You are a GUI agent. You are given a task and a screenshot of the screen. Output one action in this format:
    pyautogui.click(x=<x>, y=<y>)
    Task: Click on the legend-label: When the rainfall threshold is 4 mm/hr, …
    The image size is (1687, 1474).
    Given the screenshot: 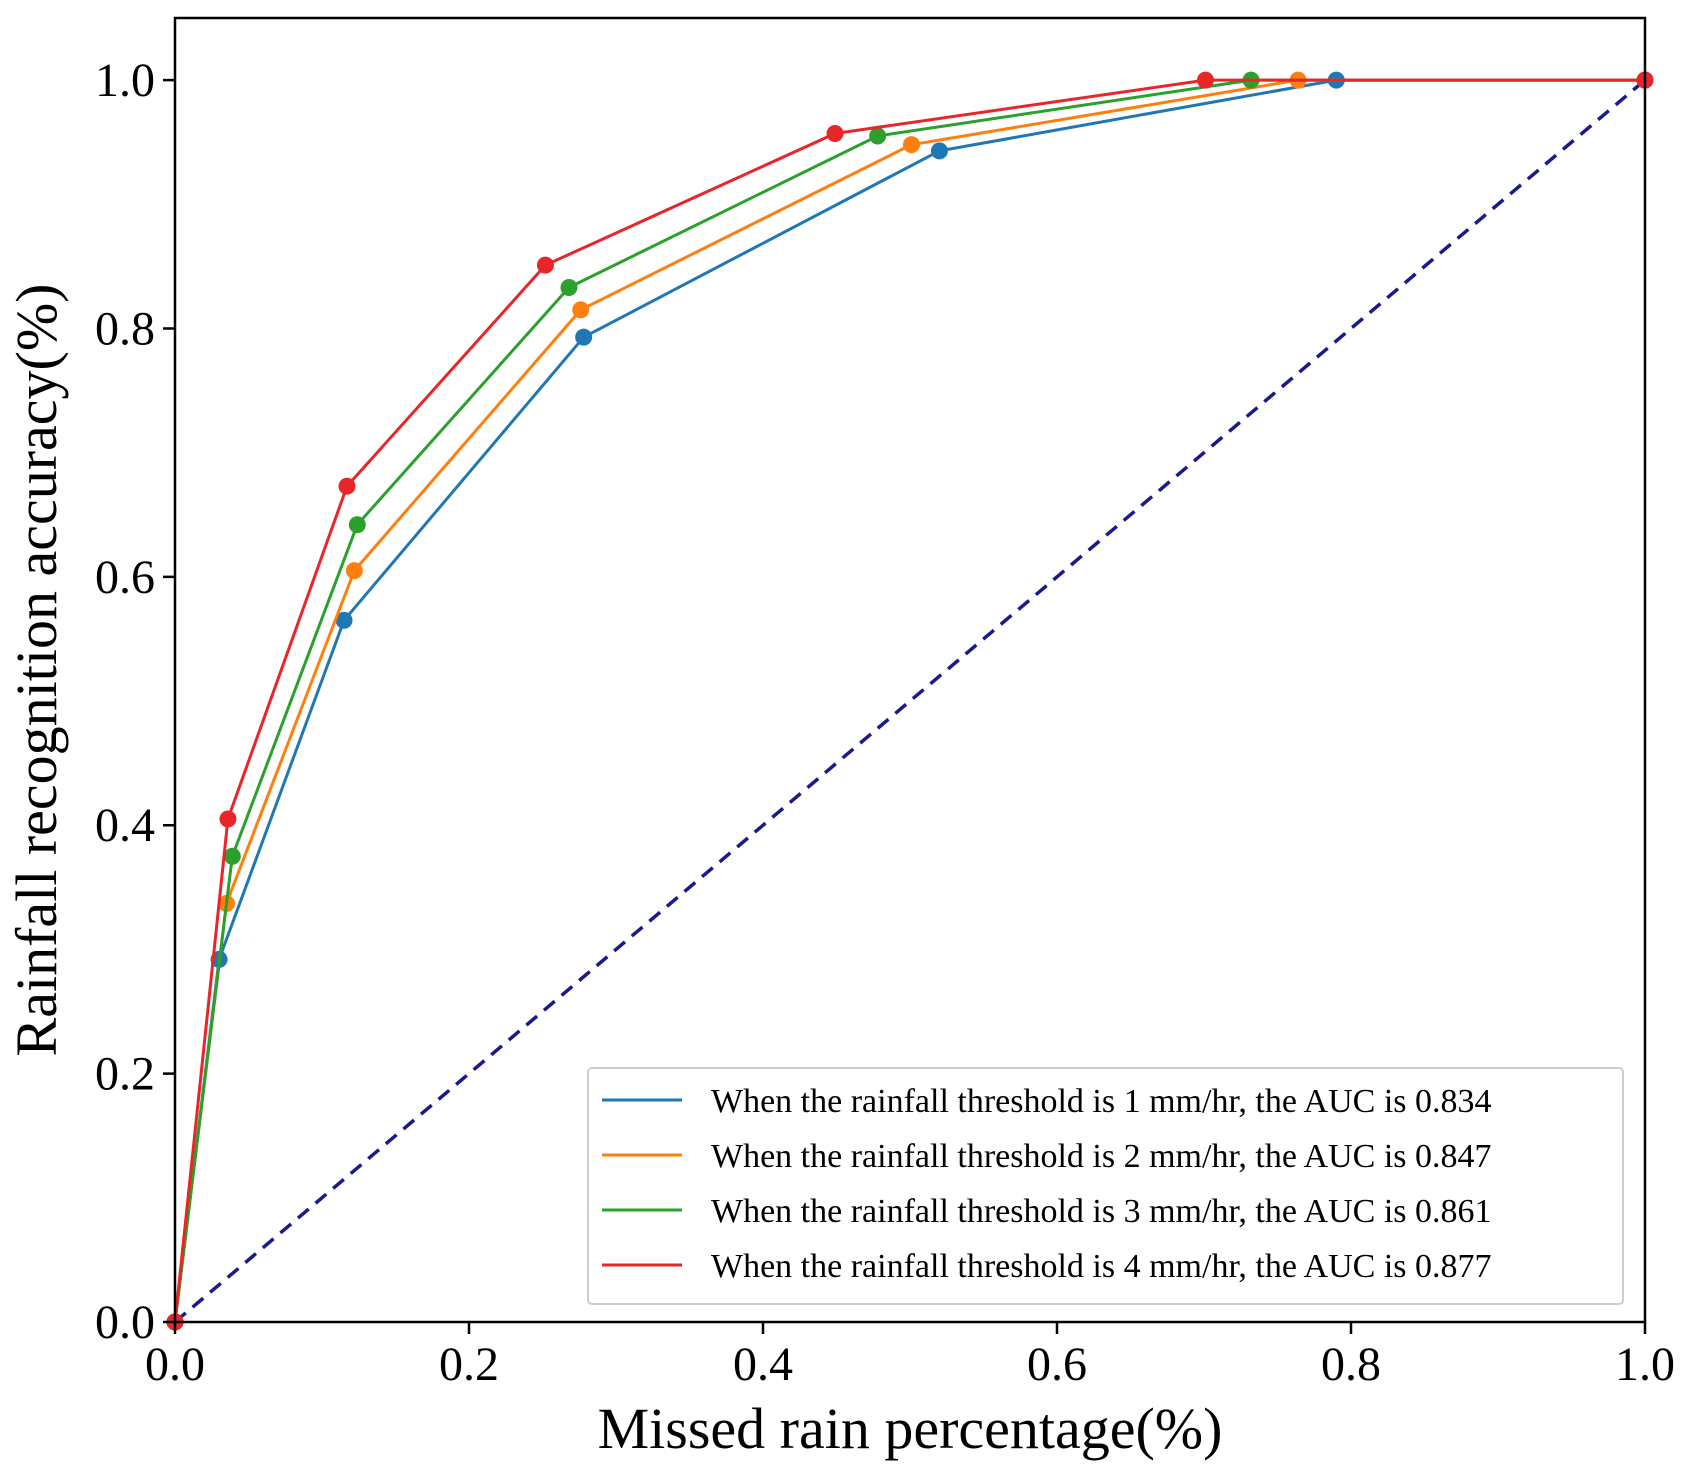 What is the action you would take?
    pyautogui.click(x=1101, y=1266)
    